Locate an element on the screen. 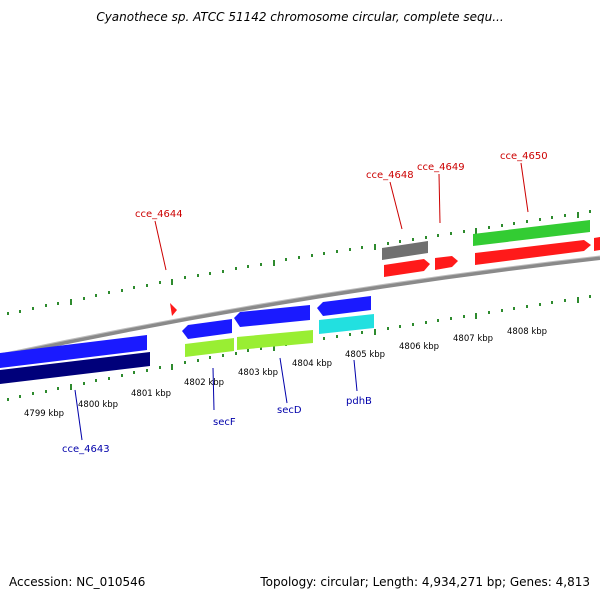 This screenshot has height=600, width=600. gene-blue-secD is located at coordinates (272, 316).